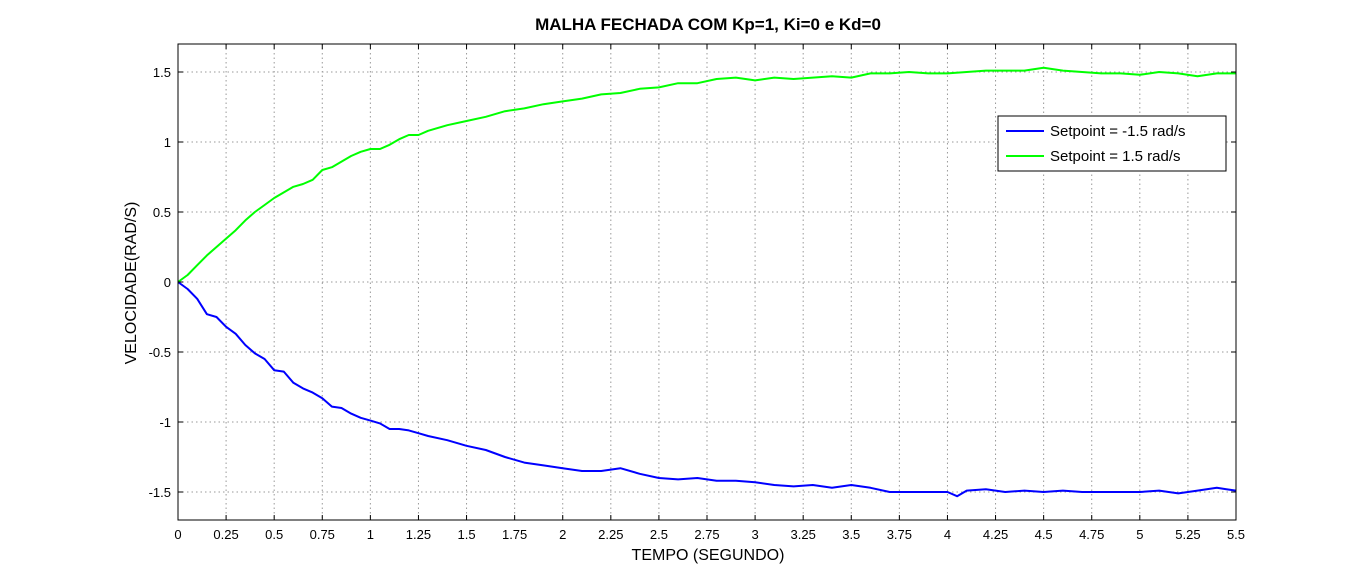 Image resolution: width=1366 pixels, height=587 pixels. I want to click on x-tick-label: 2.5, so click(659, 534).